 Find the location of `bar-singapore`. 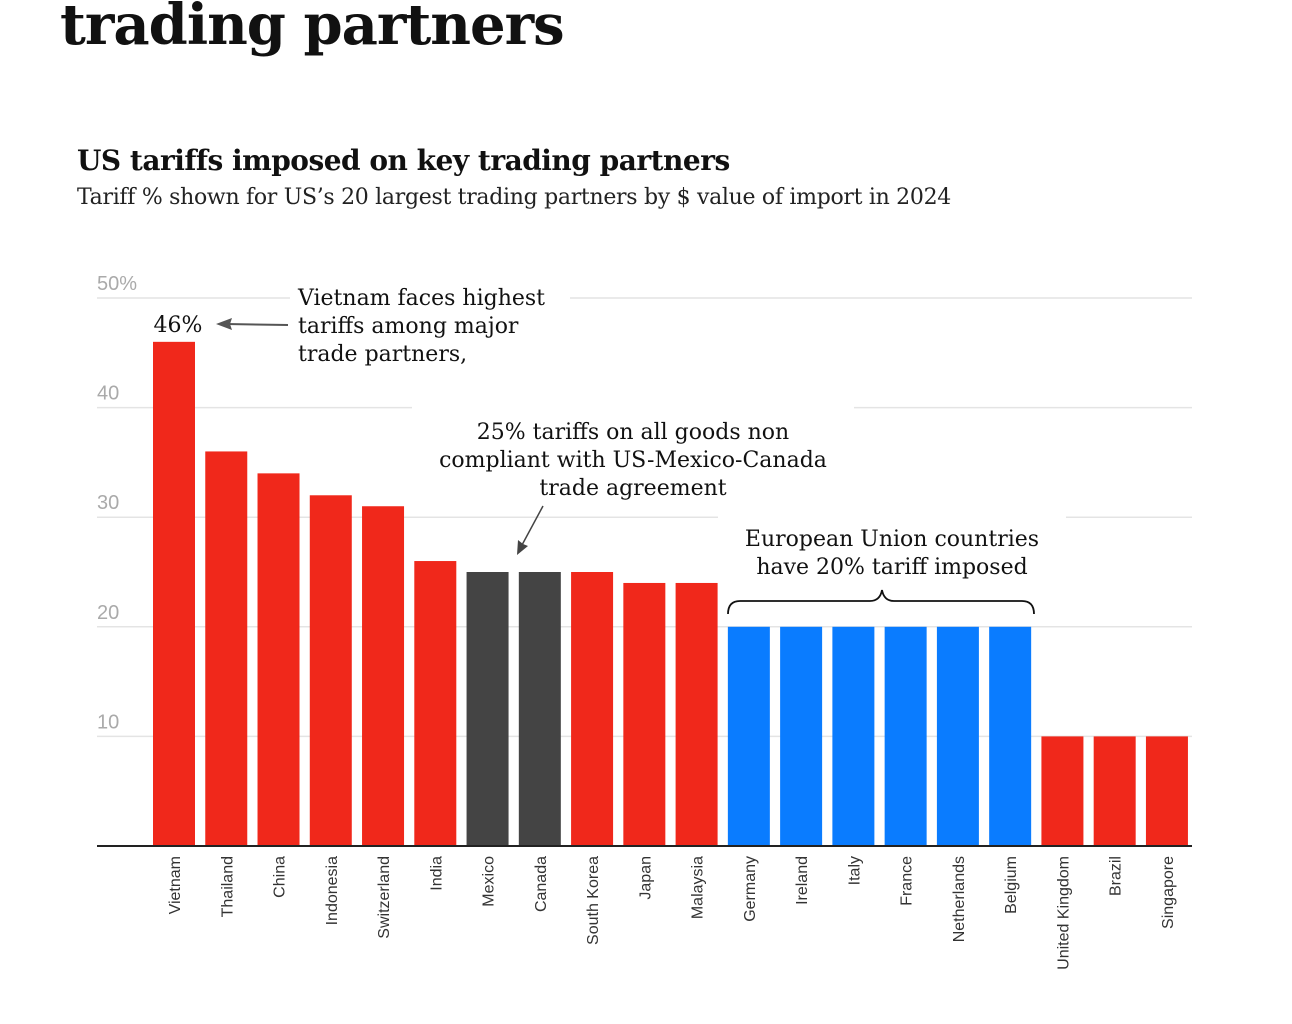

bar-singapore is located at coordinates (1166, 791).